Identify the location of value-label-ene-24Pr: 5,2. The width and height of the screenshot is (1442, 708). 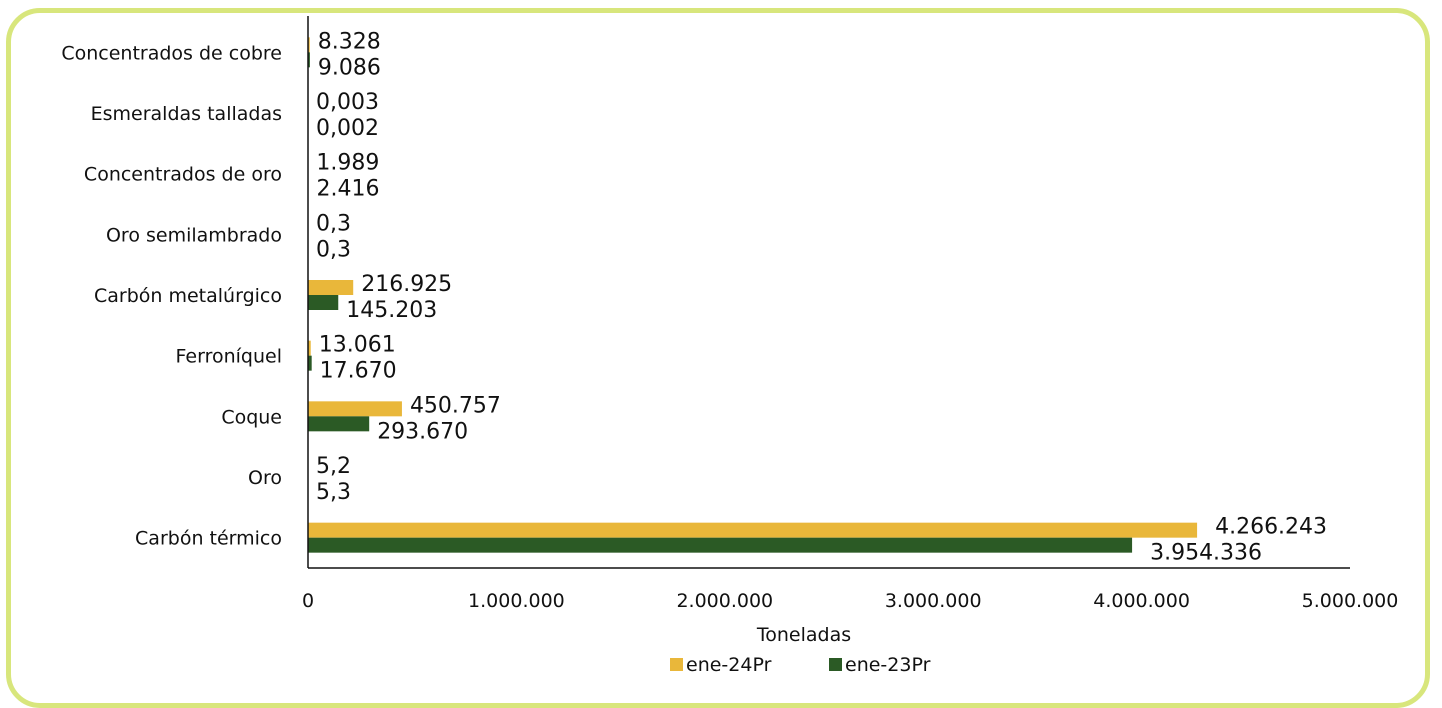
(333, 466).